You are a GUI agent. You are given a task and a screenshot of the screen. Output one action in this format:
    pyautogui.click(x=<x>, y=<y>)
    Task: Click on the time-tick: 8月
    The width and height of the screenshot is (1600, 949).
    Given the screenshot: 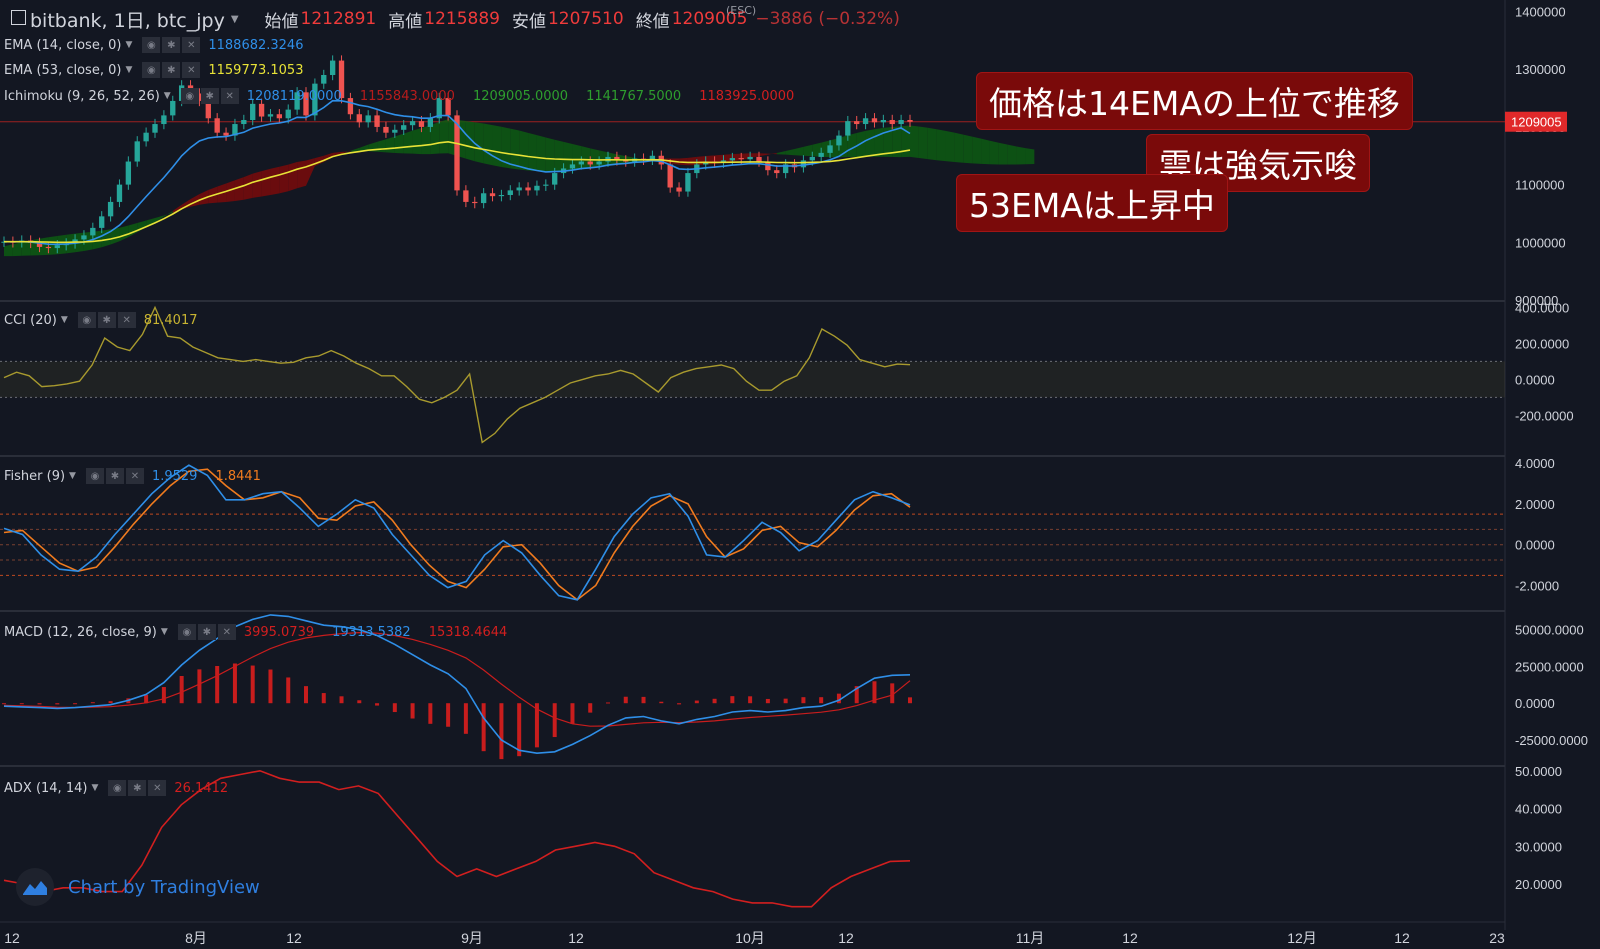 What is the action you would take?
    pyautogui.click(x=196, y=938)
    